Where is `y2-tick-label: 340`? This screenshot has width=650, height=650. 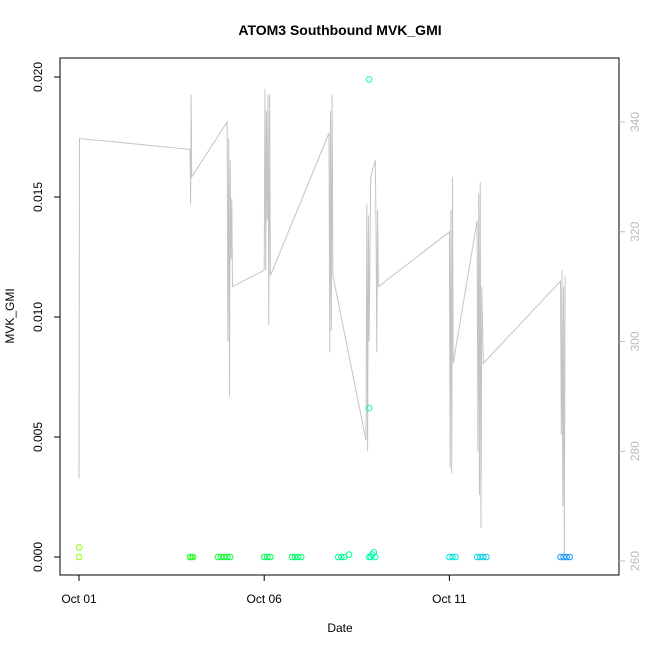 y2-tick-label: 340 is located at coordinates (635, 122).